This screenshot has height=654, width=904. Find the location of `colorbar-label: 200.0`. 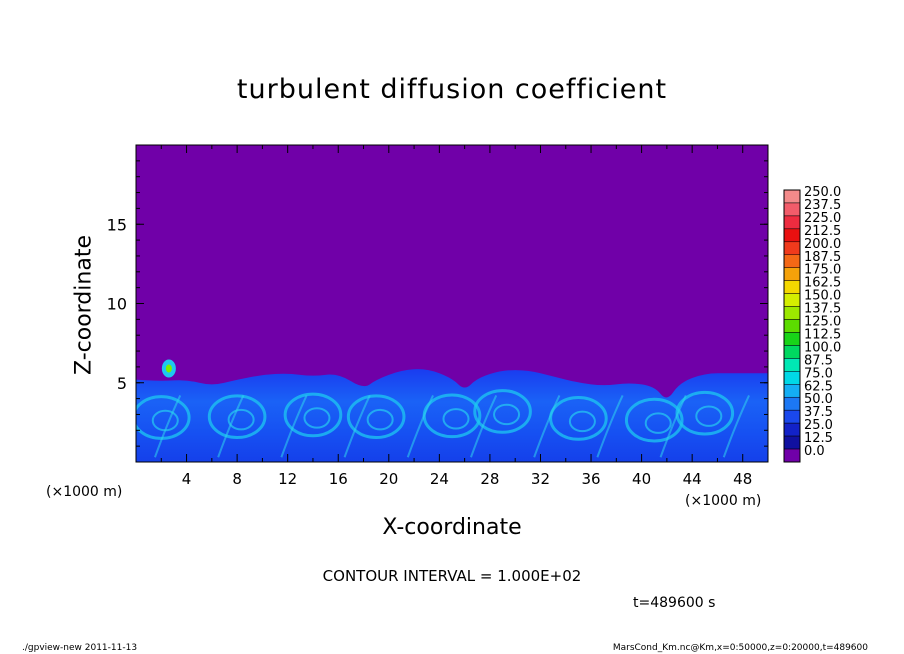

colorbar-label: 200.0 is located at coordinates (822, 244).